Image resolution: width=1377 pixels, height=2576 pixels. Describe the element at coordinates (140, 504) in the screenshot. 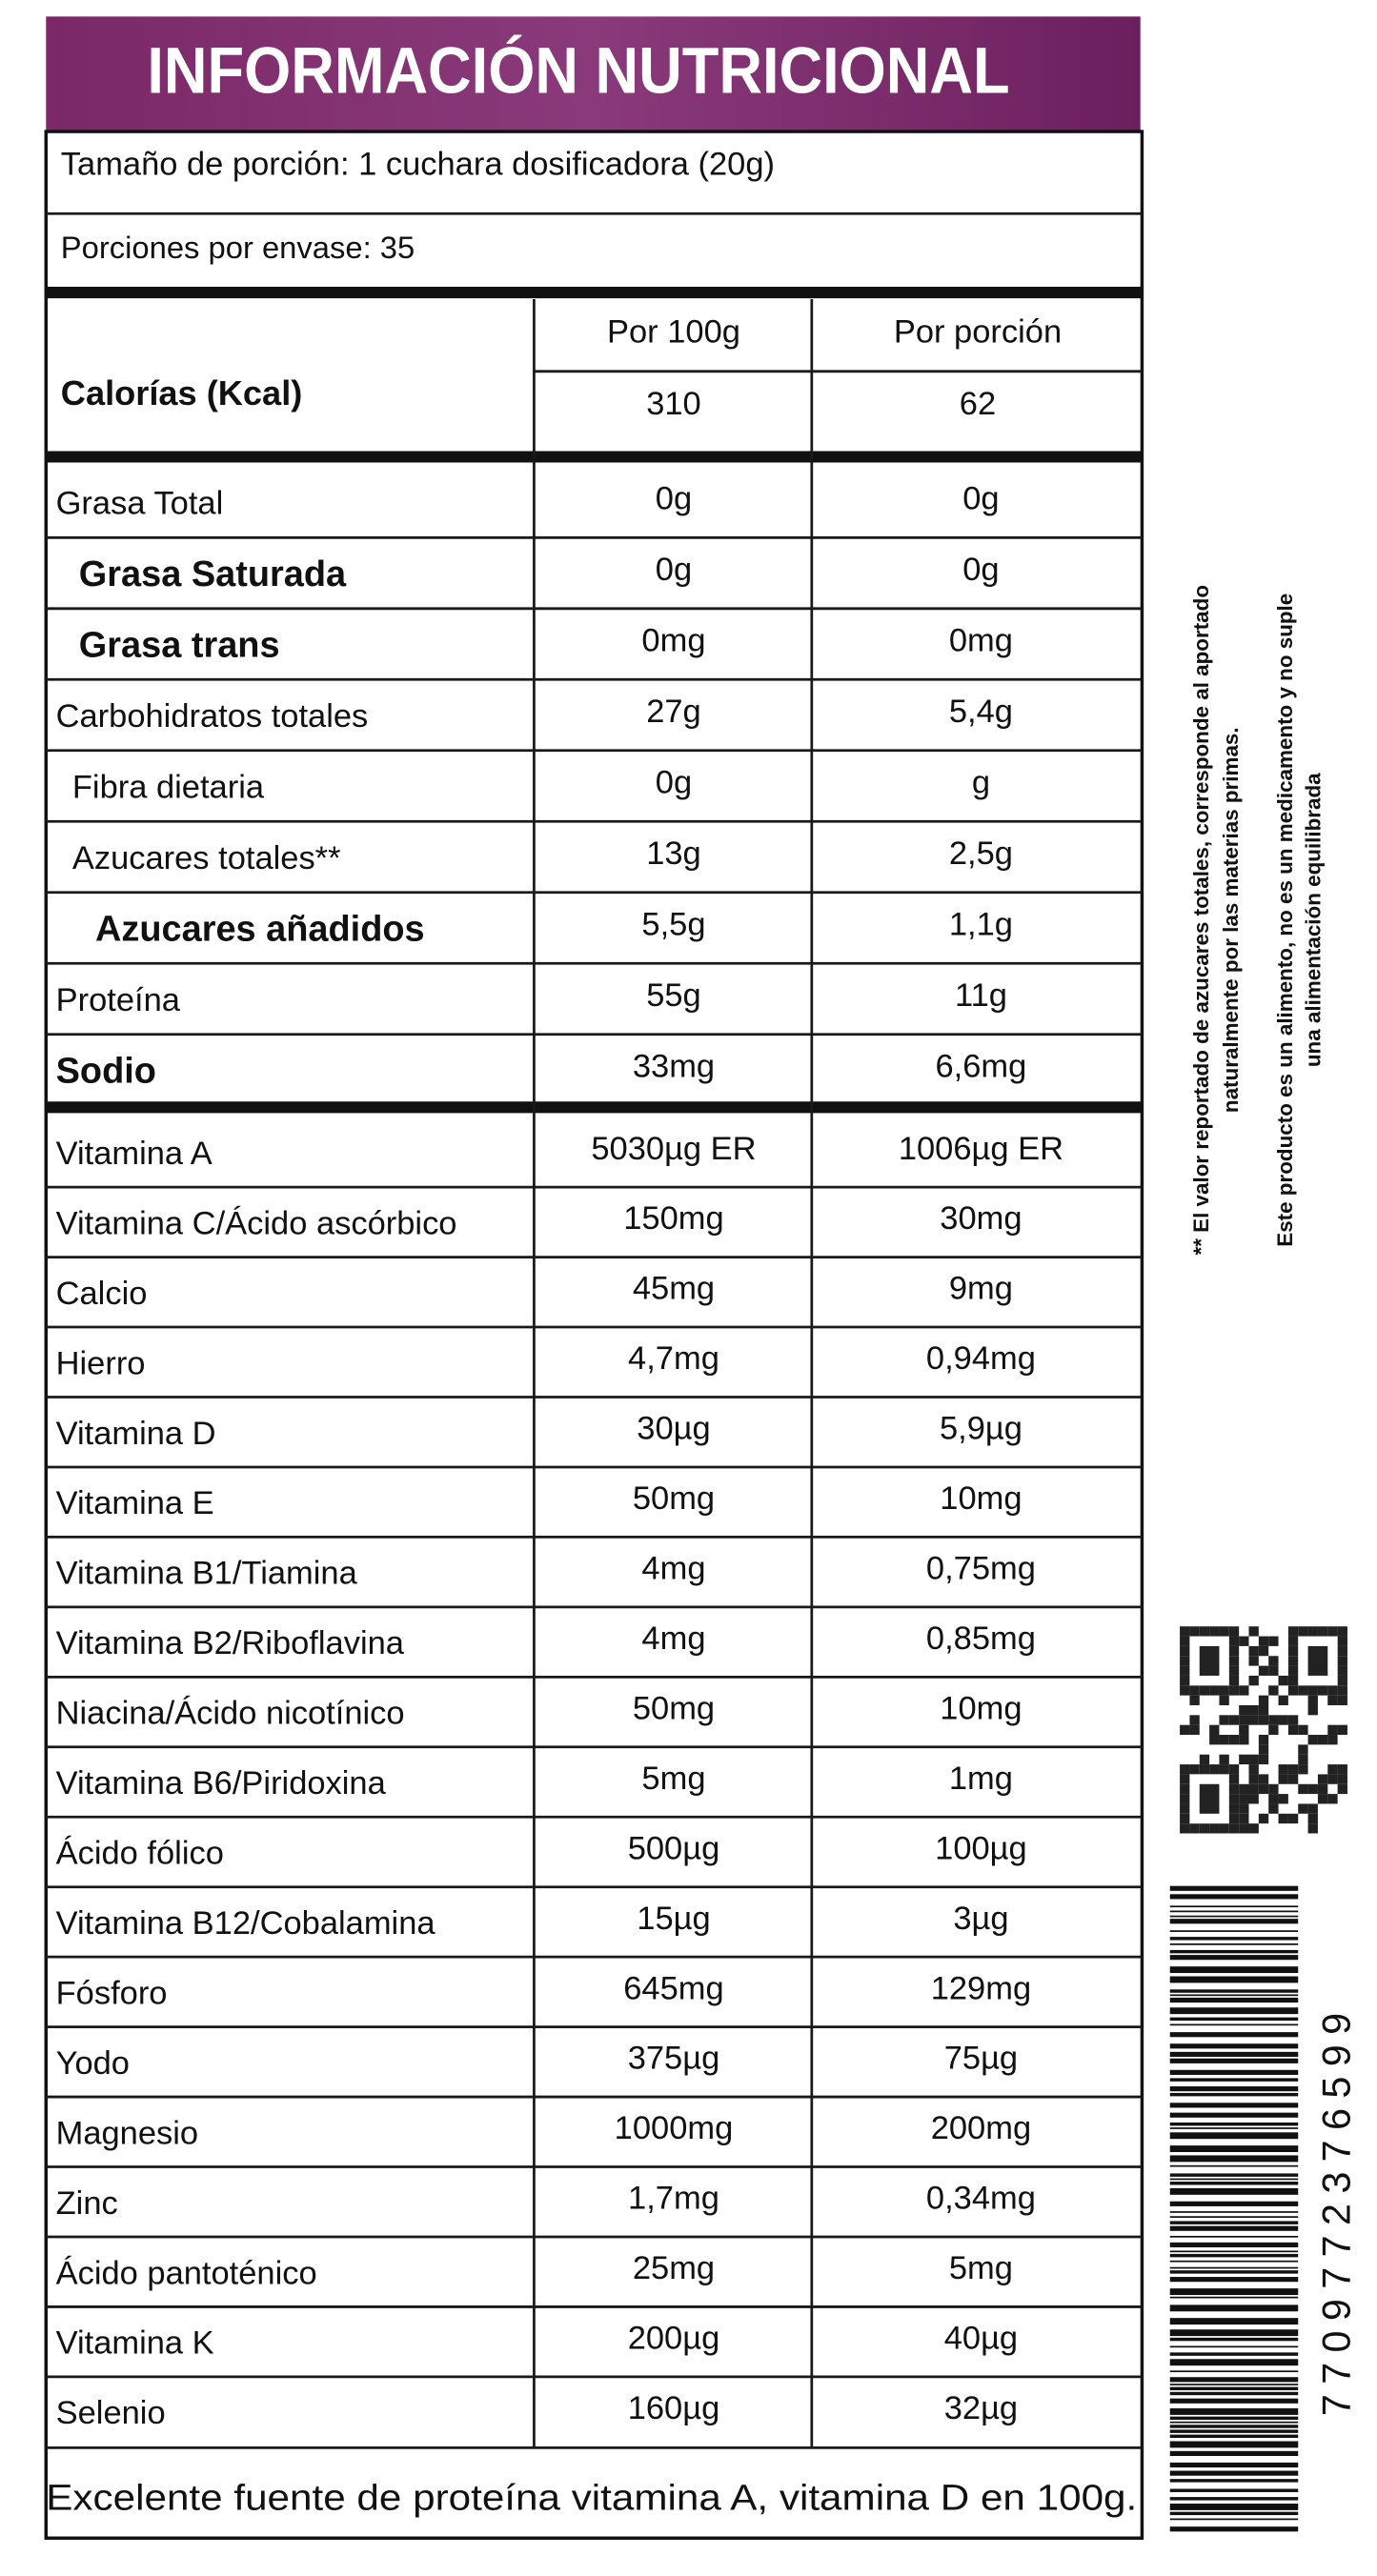

I see `nutrient-name: Grasa Total` at that location.